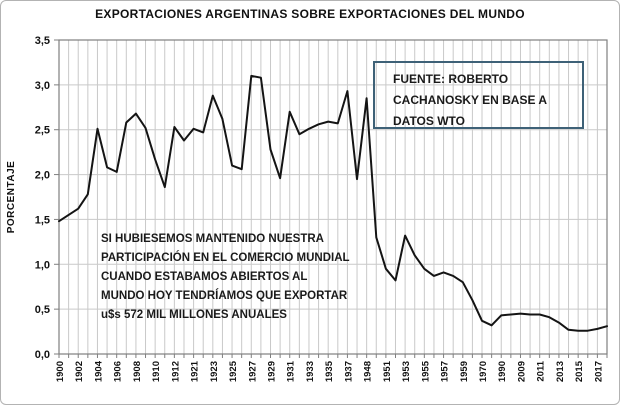  What do you see at coordinates (118, 371) in the screenshot?
I see `x-tick-label: 1906` at bounding box center [118, 371].